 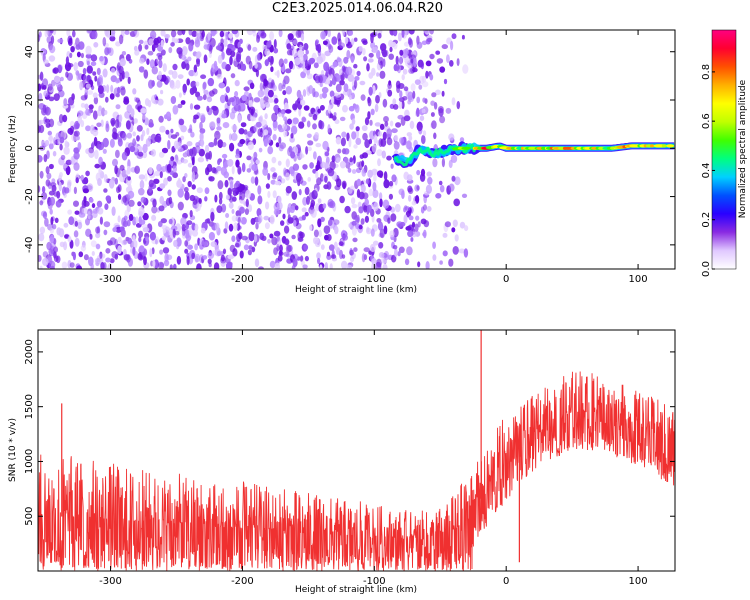 I want to click on colorbar-tick-label: 0.0, so click(x=706, y=269).